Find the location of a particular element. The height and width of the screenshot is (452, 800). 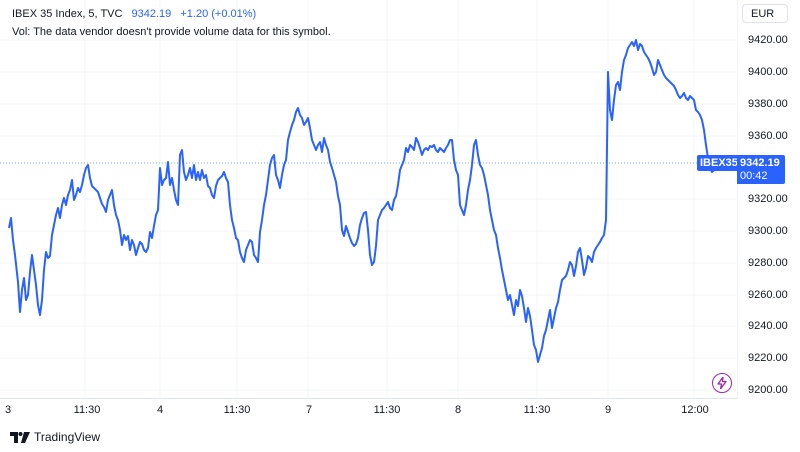

time-tick: 12:00 is located at coordinates (695, 410).